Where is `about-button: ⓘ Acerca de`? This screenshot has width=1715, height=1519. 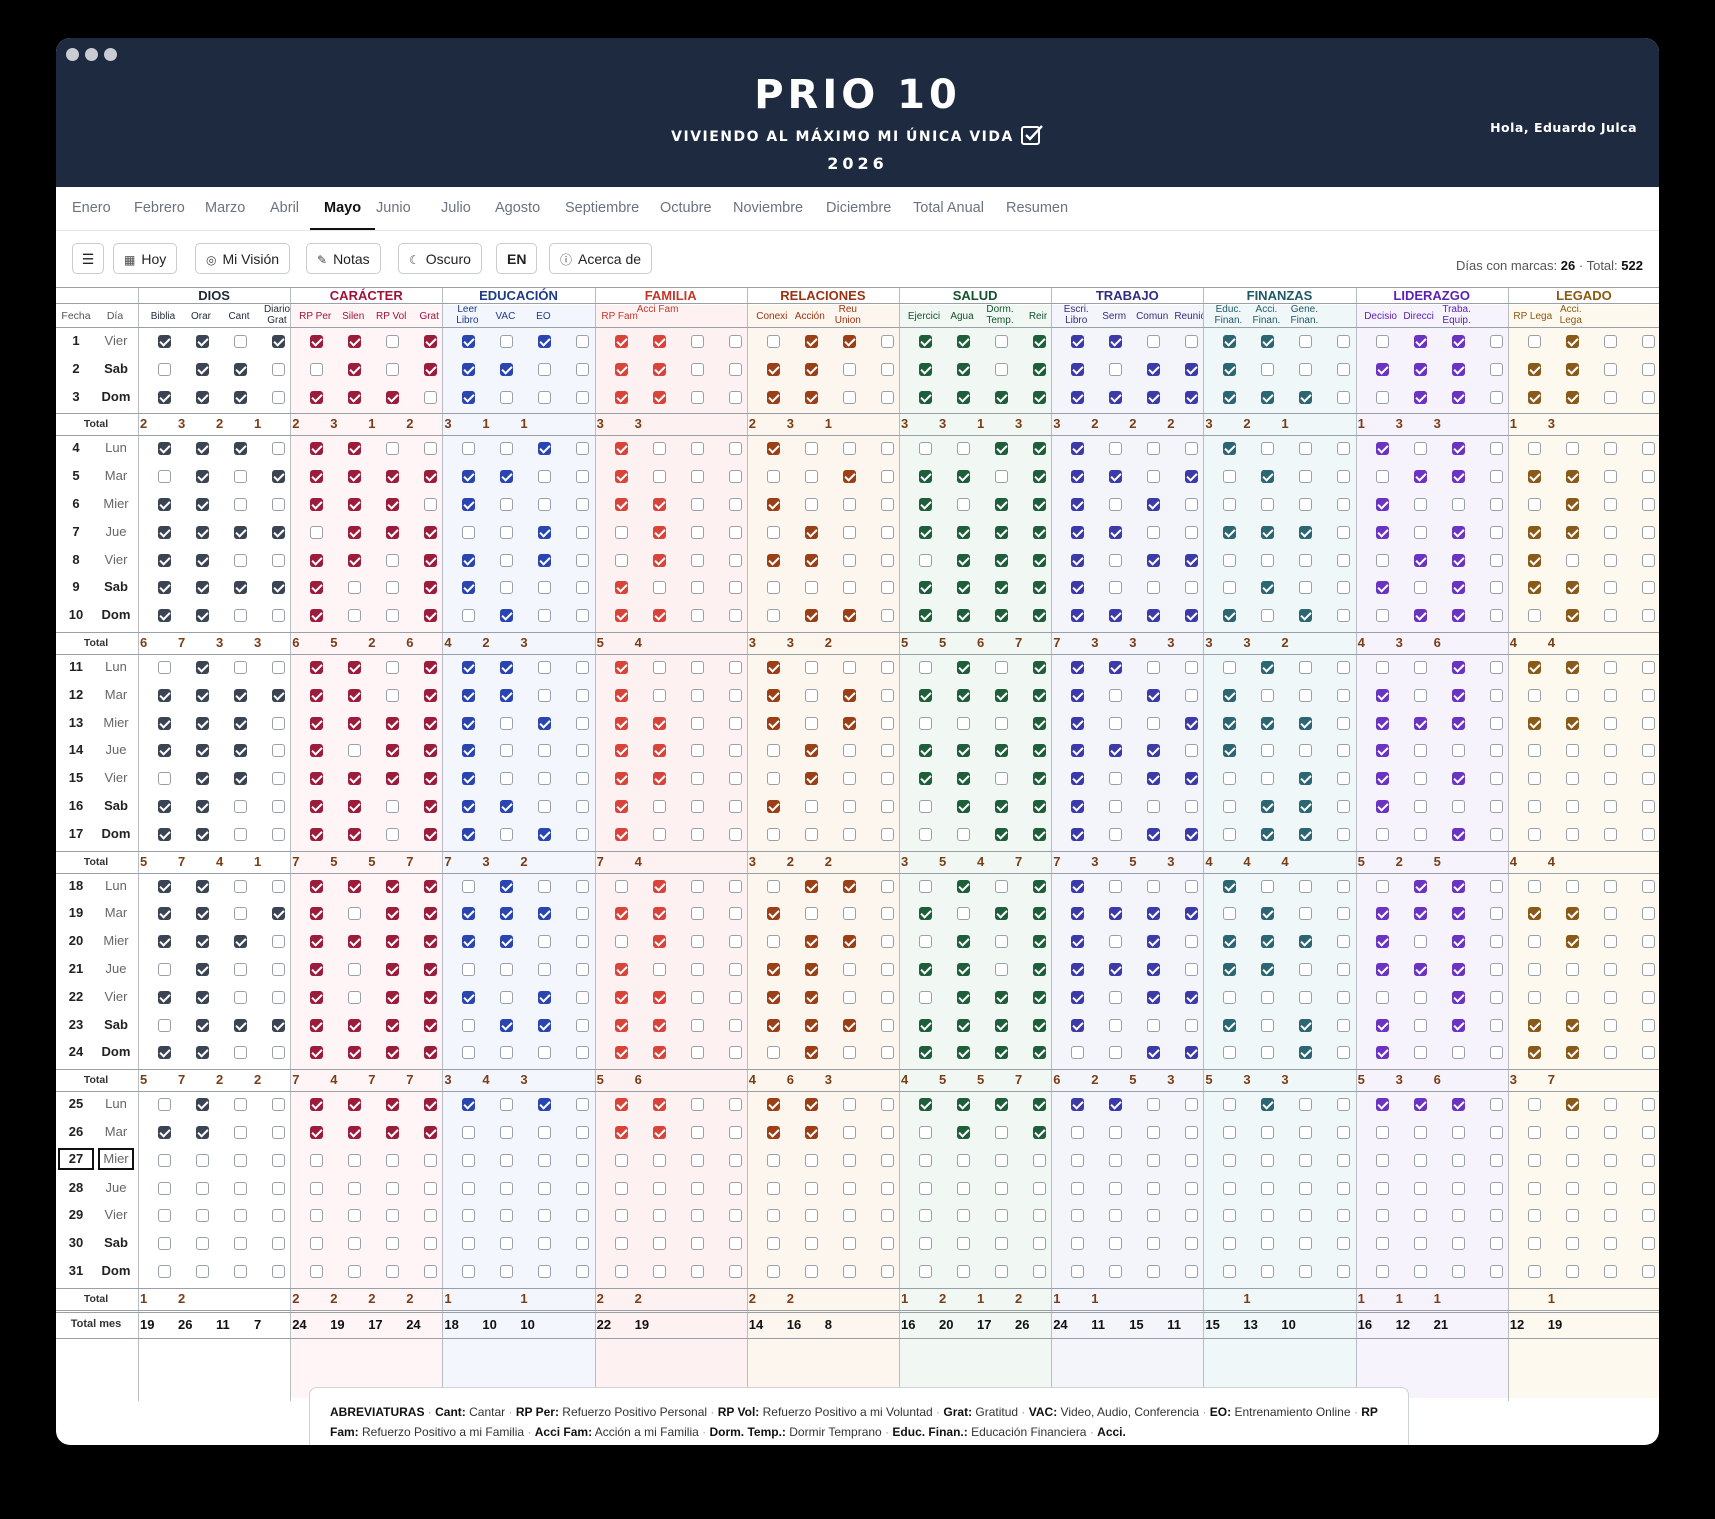
about-button: ⓘ Acerca de is located at coordinates (601, 258).